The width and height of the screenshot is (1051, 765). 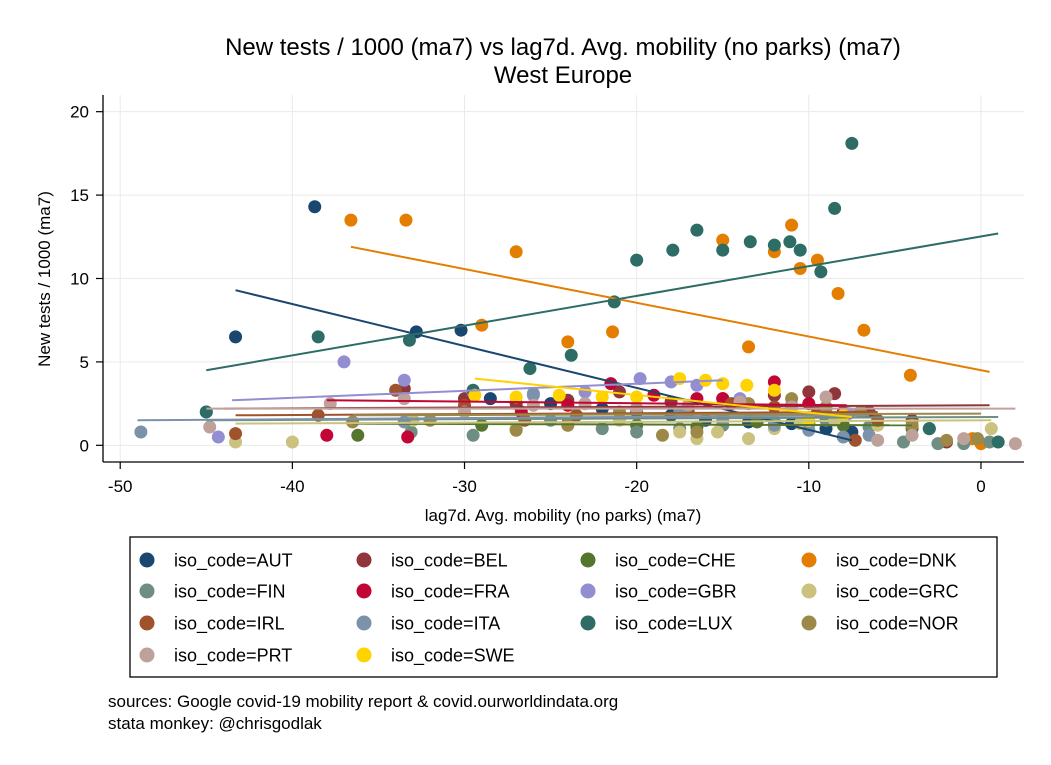 I want to click on legend-label-aut: iso_code=AUT, so click(x=233, y=561).